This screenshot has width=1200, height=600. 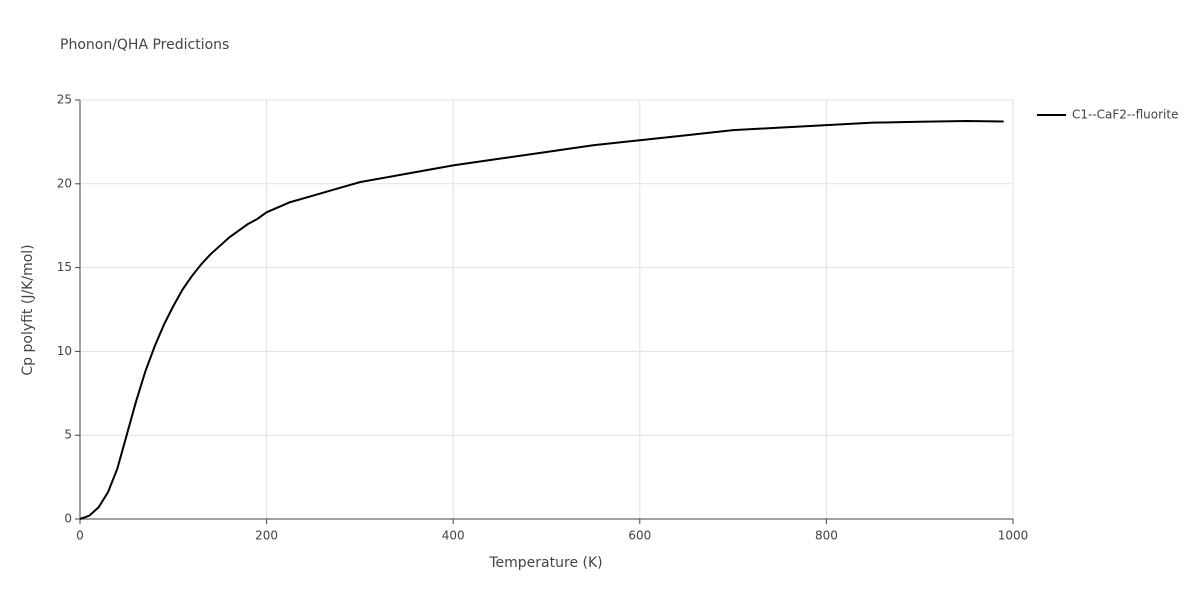 What do you see at coordinates (266, 536) in the screenshot?
I see `x-tick-label: 200` at bounding box center [266, 536].